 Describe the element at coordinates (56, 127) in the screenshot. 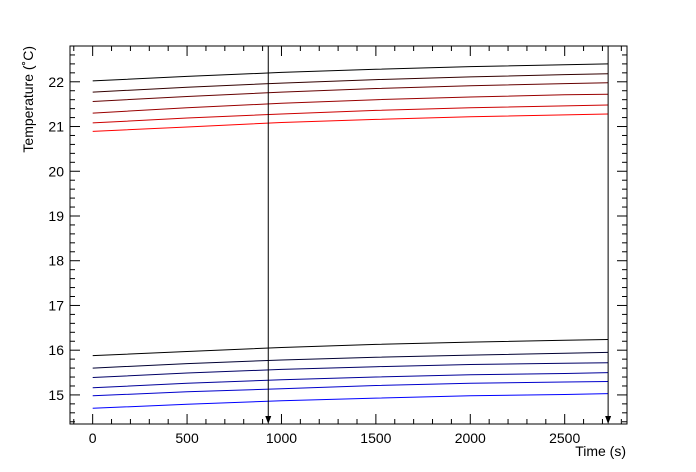

I see `y-tick-label: 21` at that location.